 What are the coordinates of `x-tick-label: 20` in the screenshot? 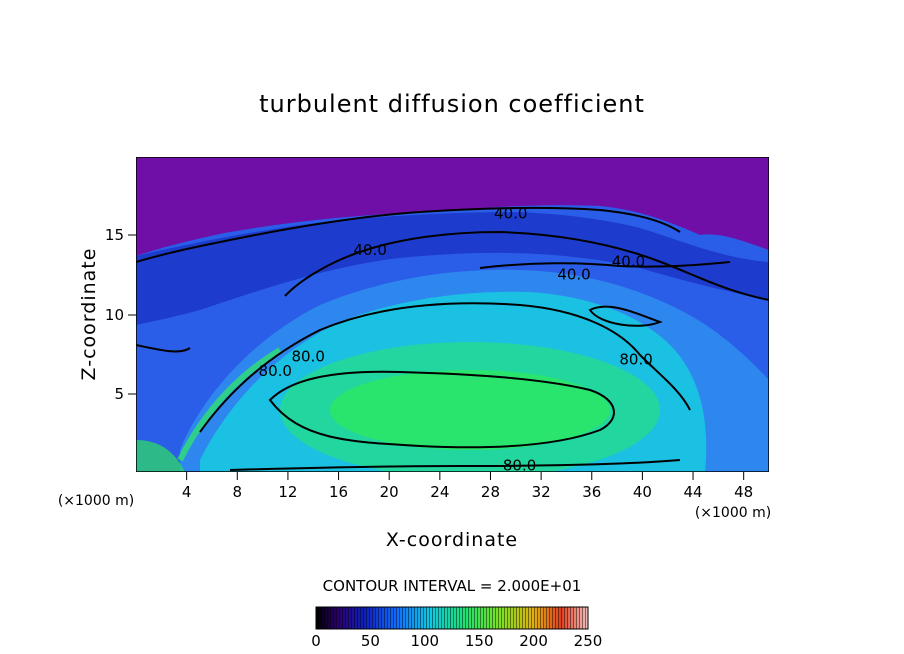 It's located at (389, 492).